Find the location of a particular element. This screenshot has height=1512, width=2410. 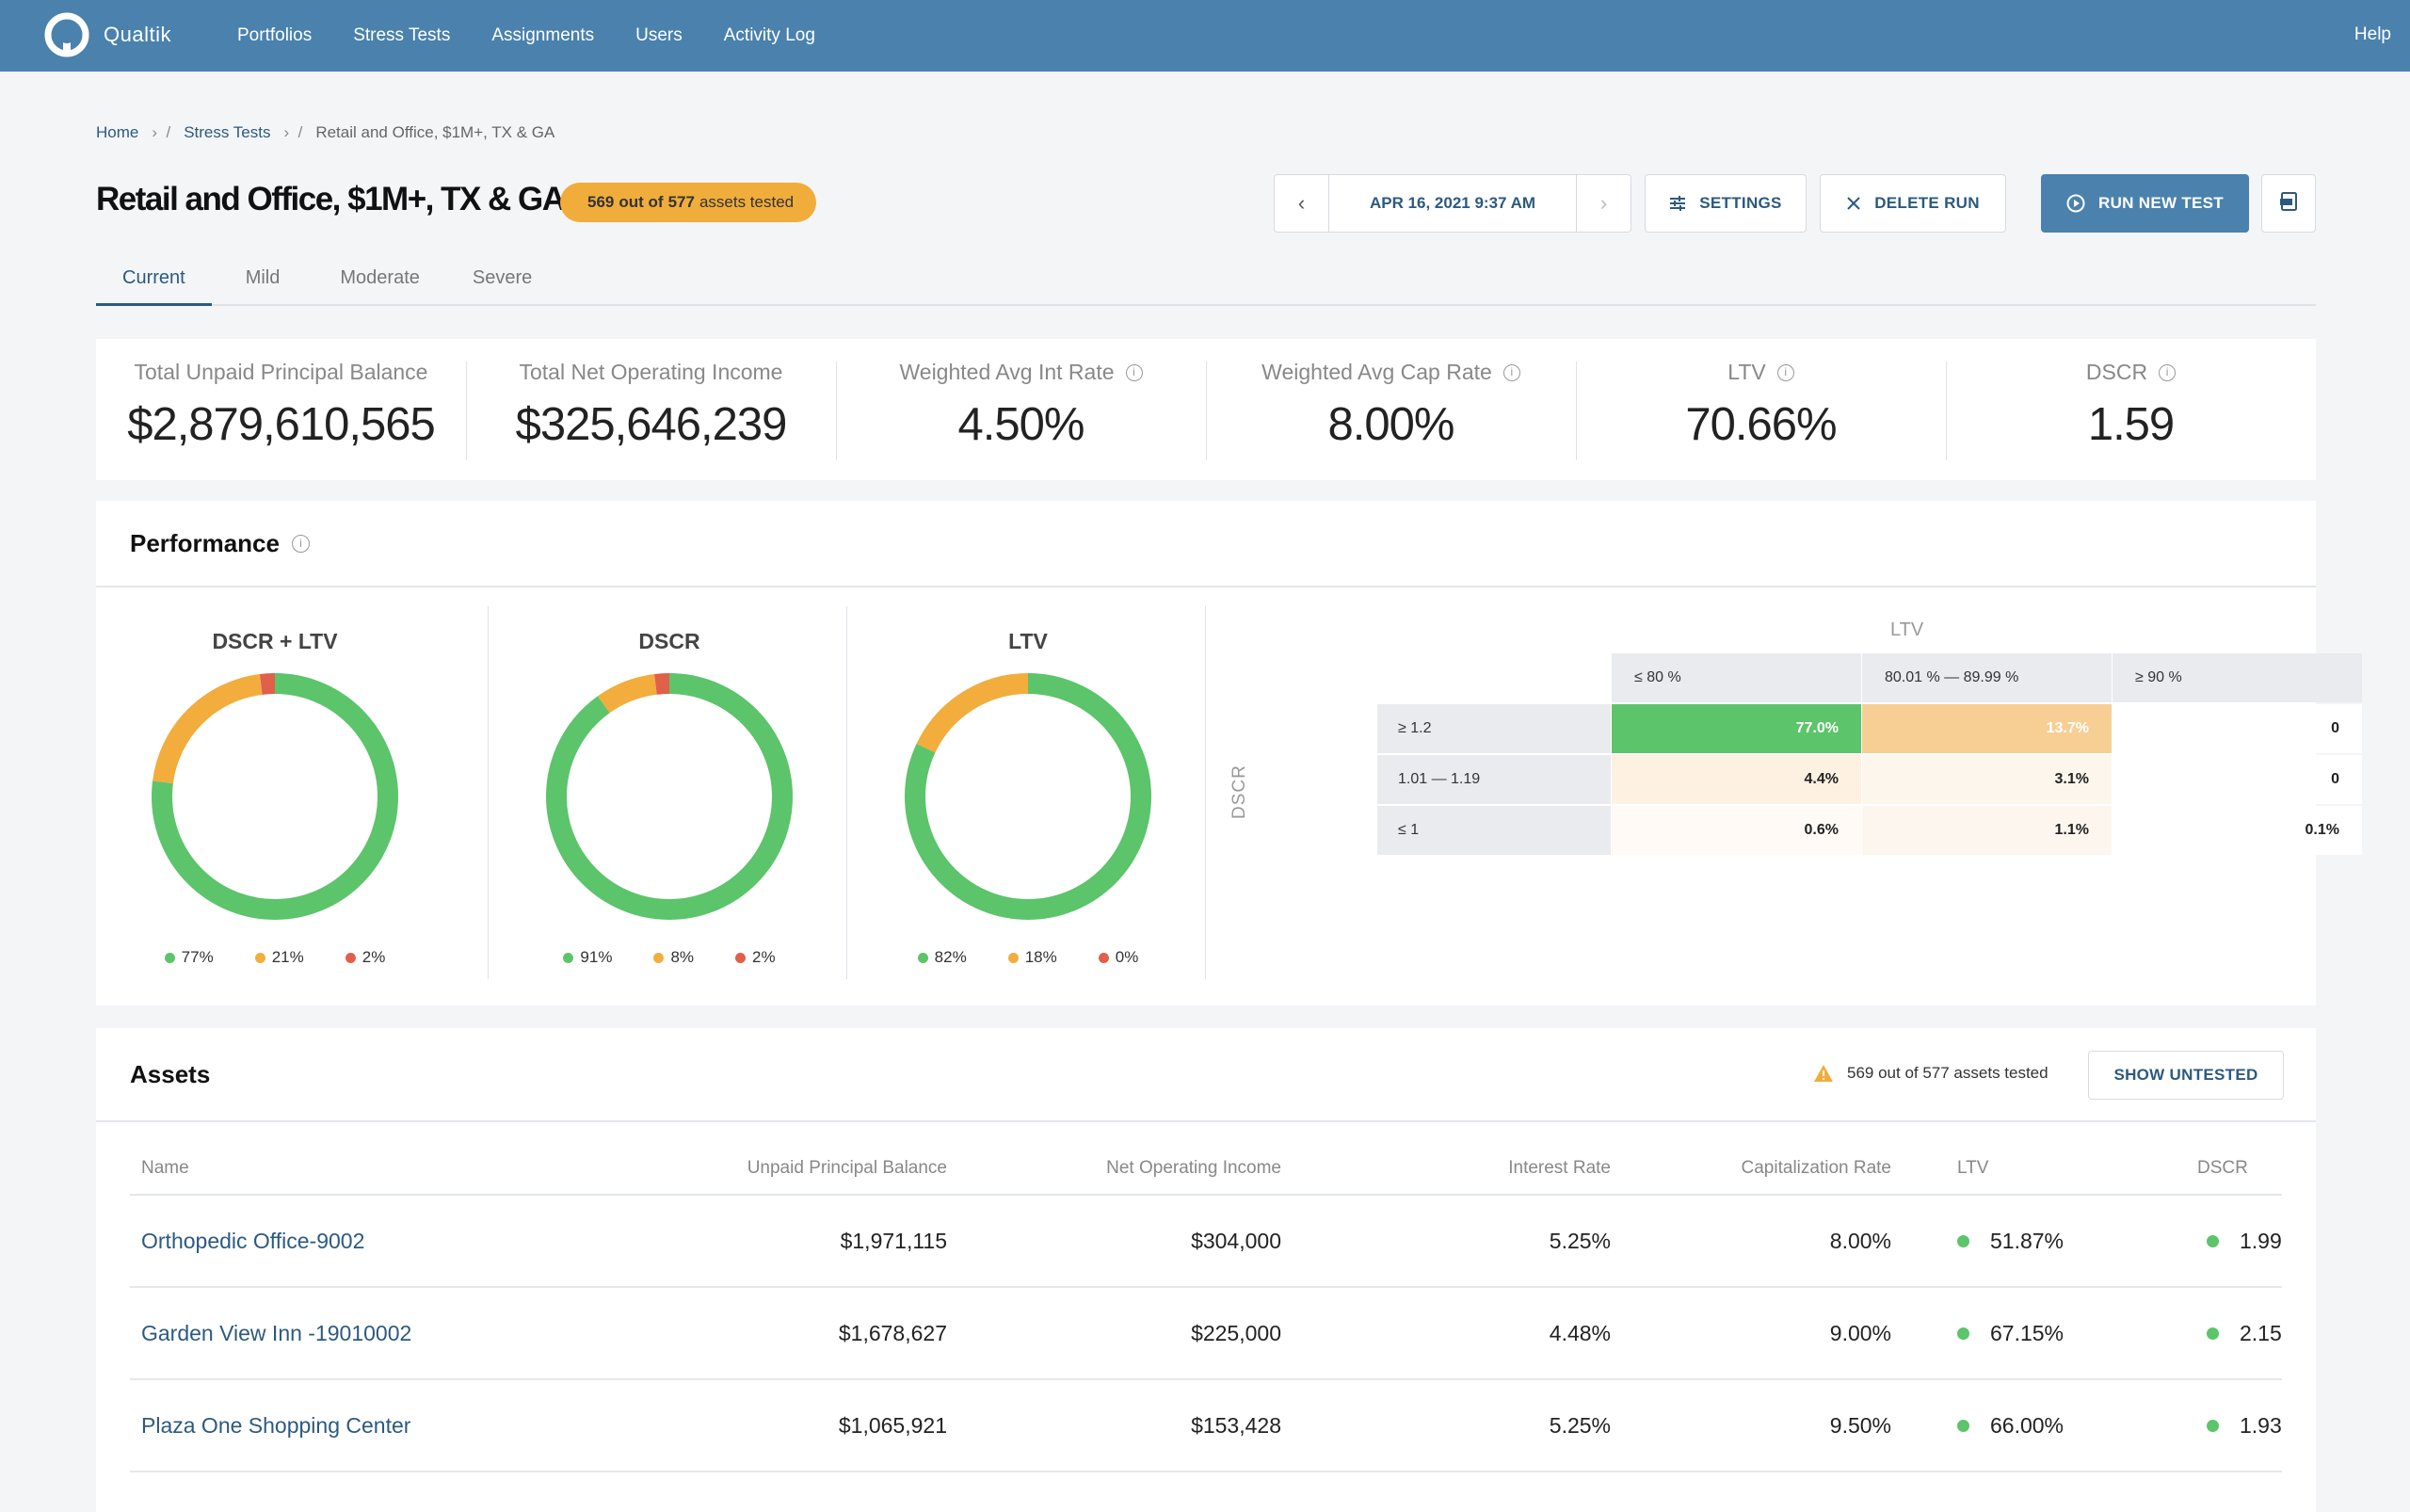

tab-current: Current is located at coordinates (154, 283).